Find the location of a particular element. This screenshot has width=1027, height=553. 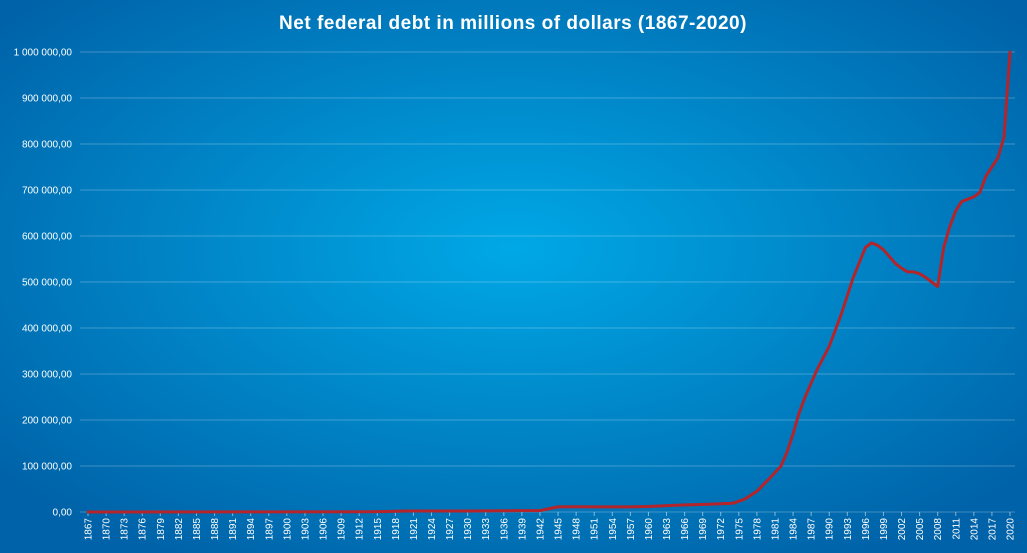

y-tick-label: 200 000,00 is located at coordinates (47, 421).